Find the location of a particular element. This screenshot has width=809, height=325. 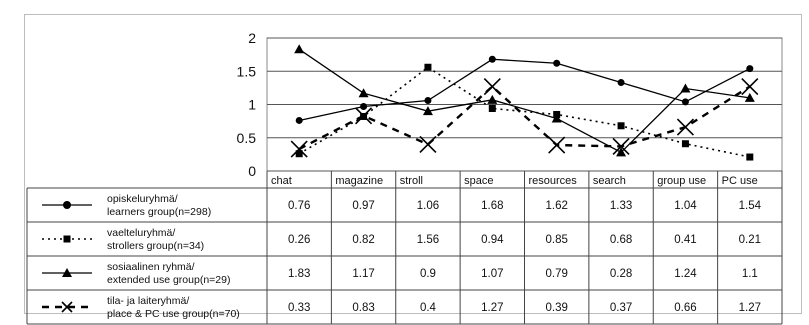

data-table-cell: 1.1 is located at coordinates (750, 274).